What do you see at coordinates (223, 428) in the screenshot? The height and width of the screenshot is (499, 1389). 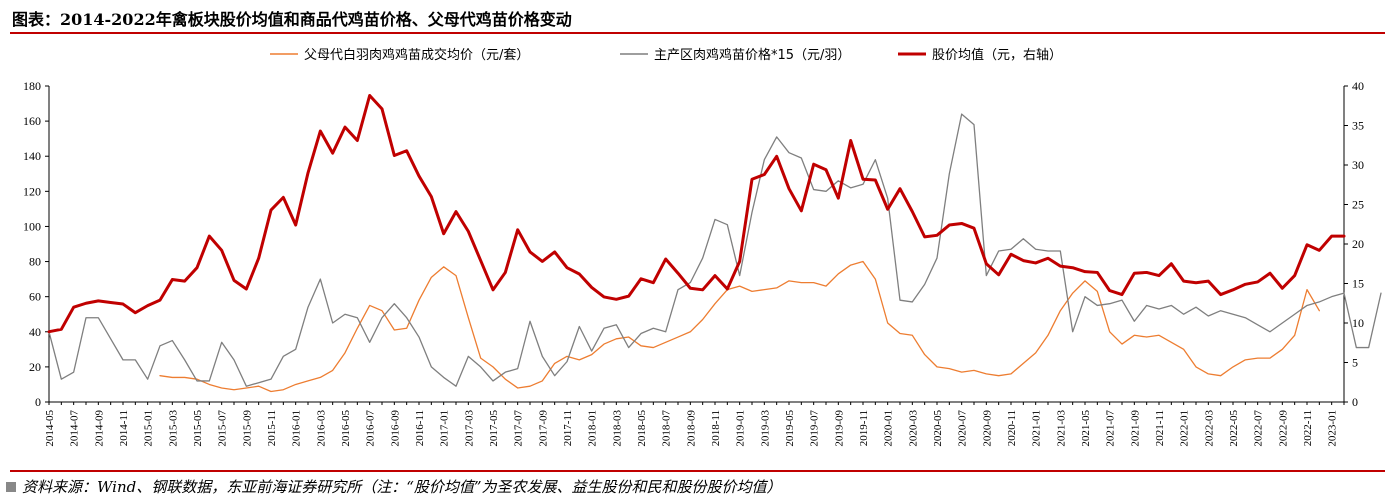 I see `x-tick-label: 2015-07` at bounding box center [223, 428].